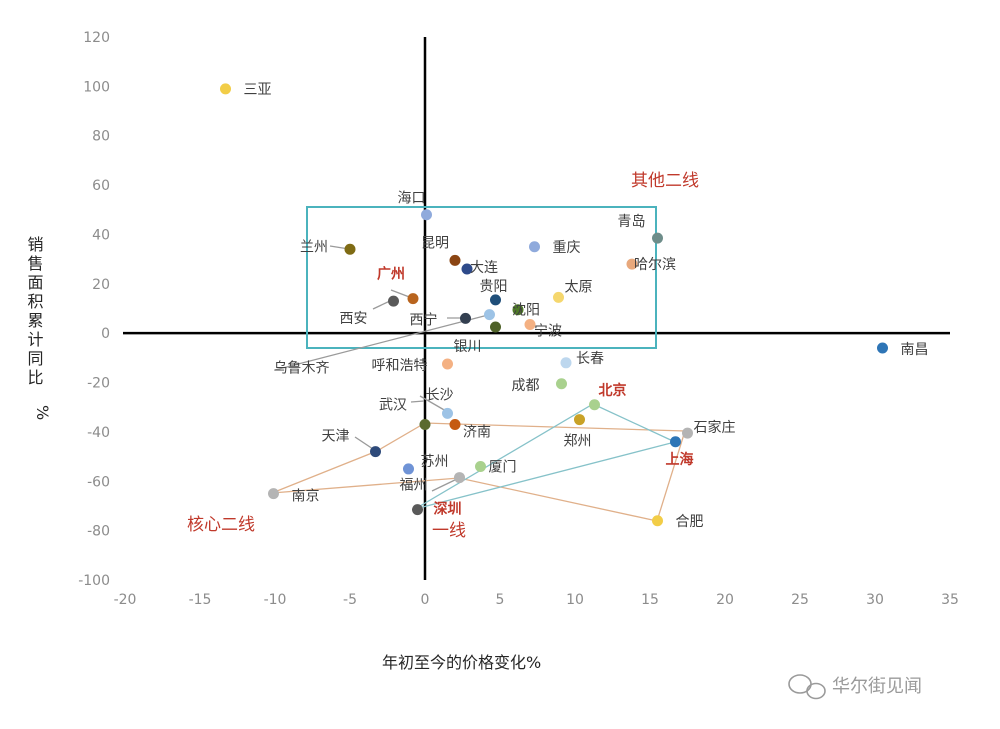 The width and height of the screenshot is (1000, 729). Describe the element at coordinates (875, 600) in the screenshot. I see `x-tick-label: 30` at that location.